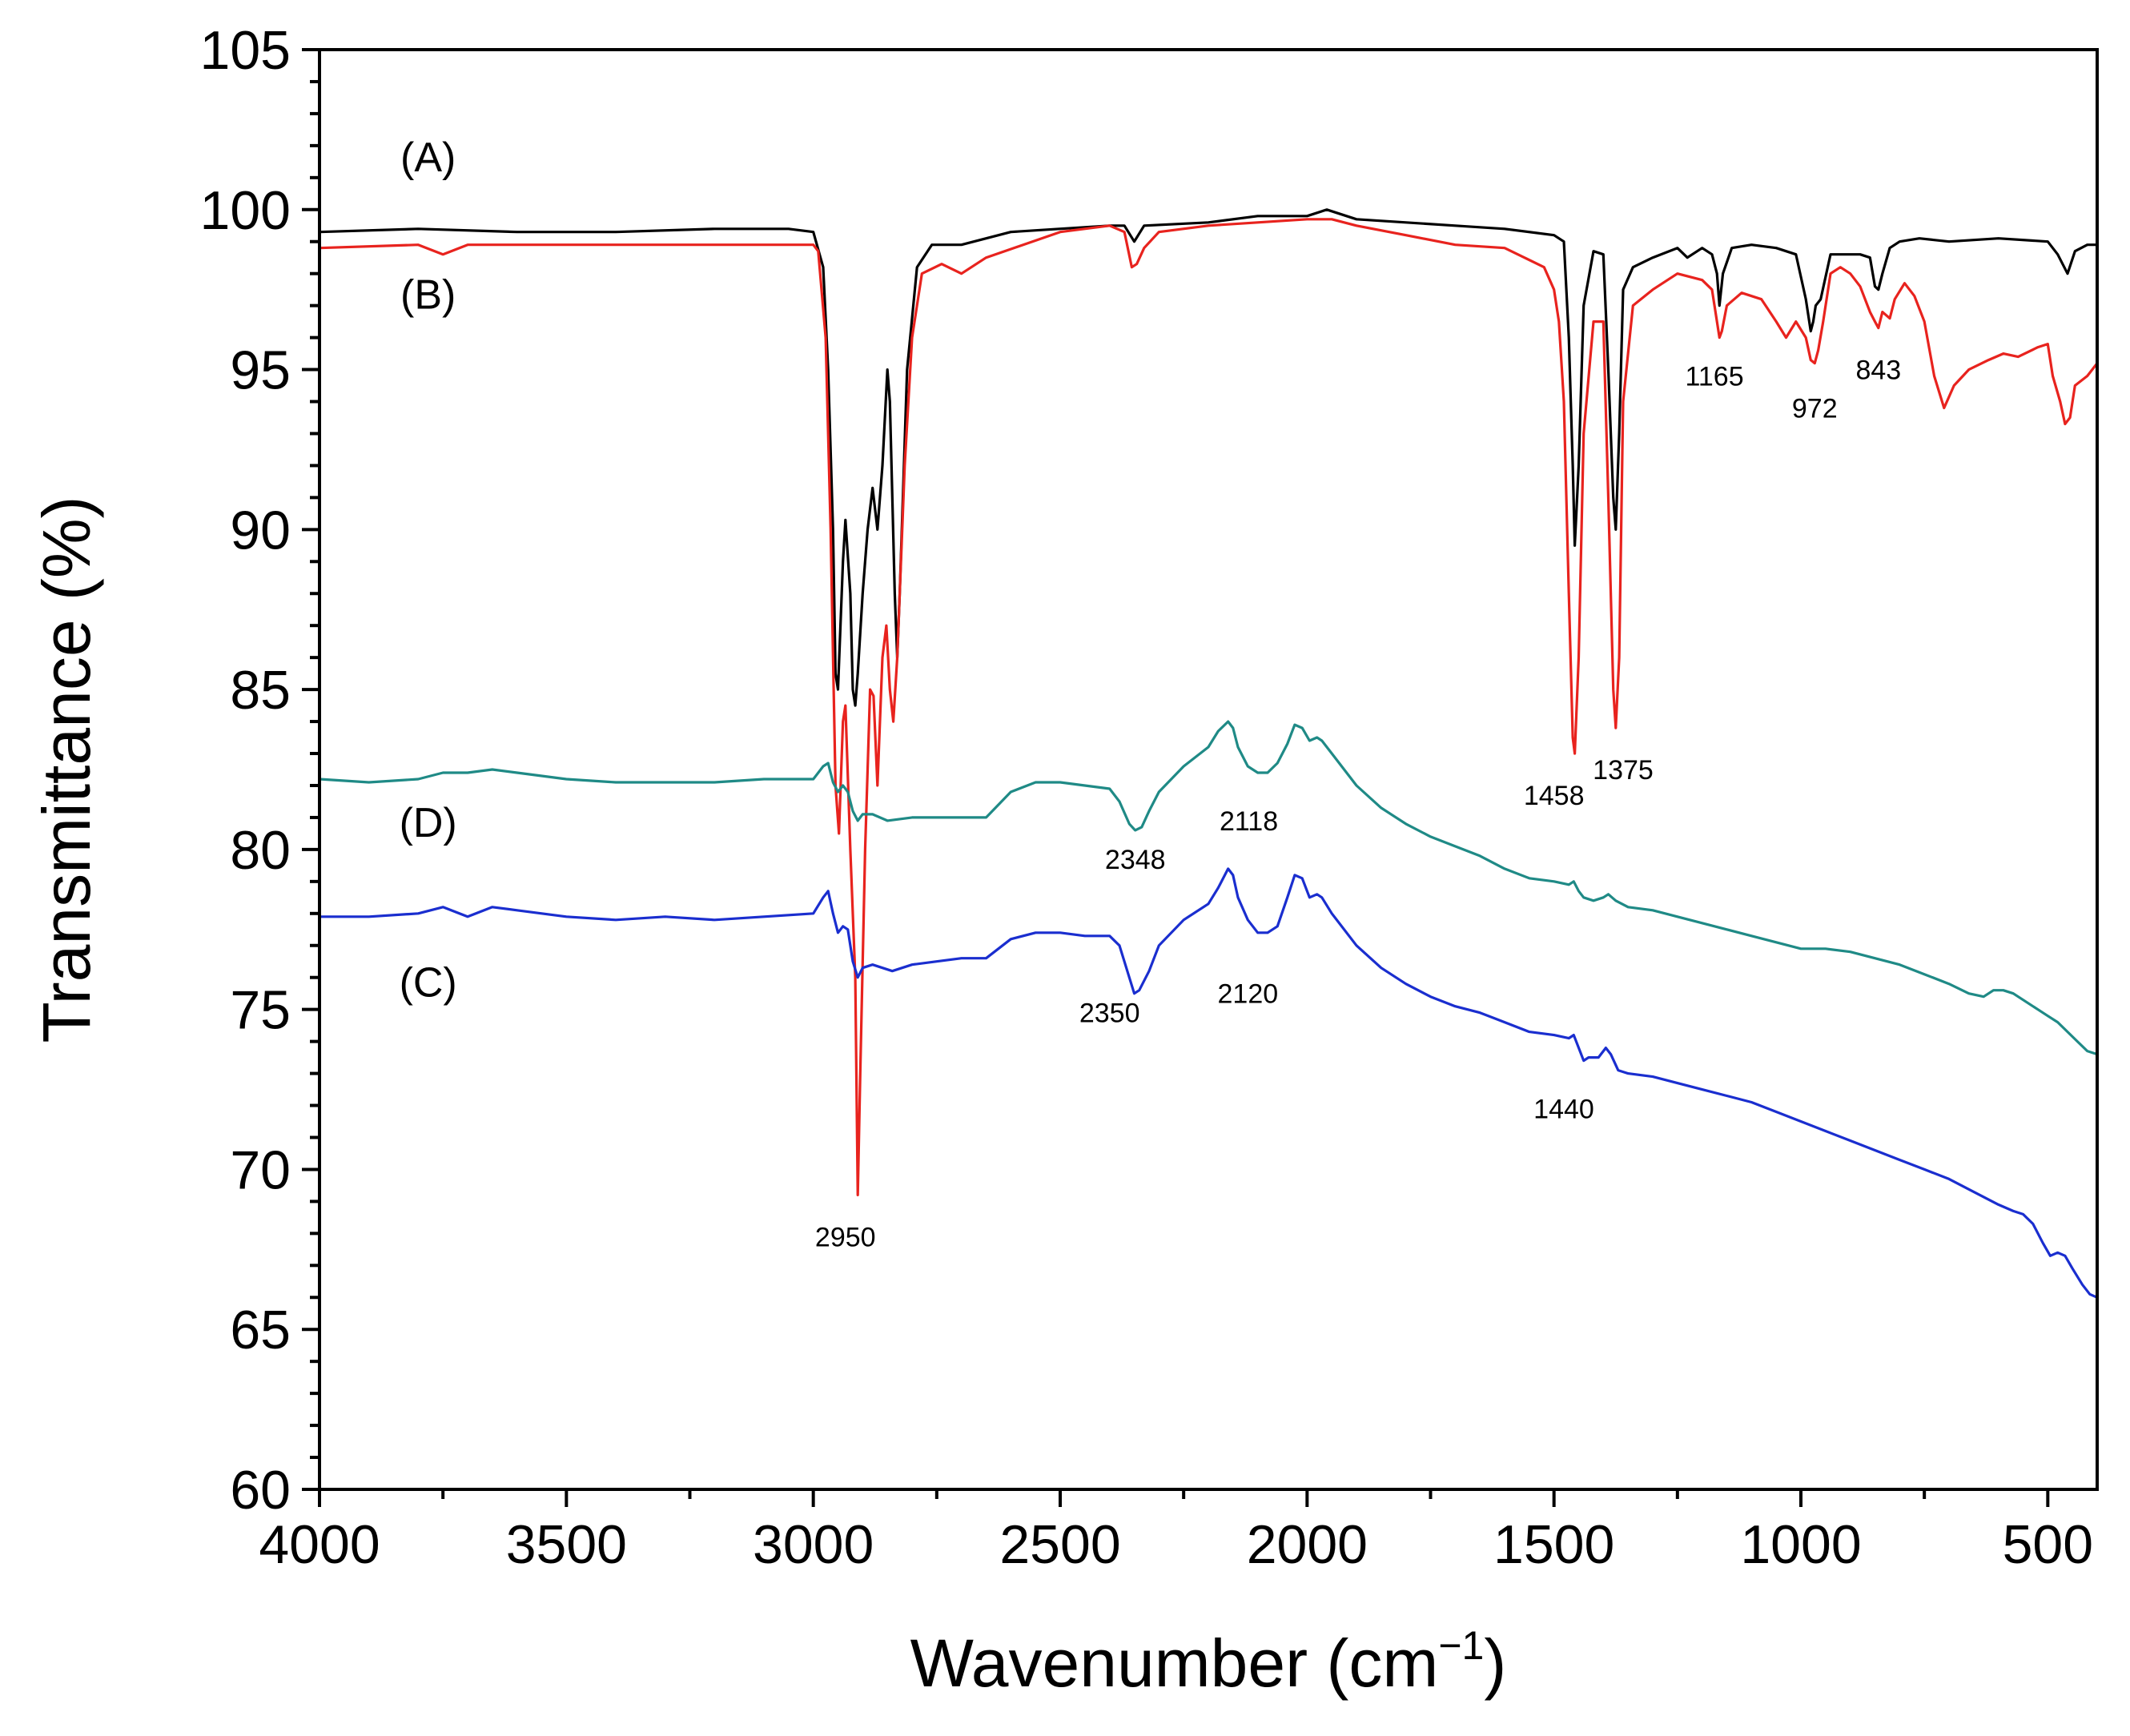 The image size is (2130, 1736). I want to click on peak-label-843: 843, so click(1878, 371).